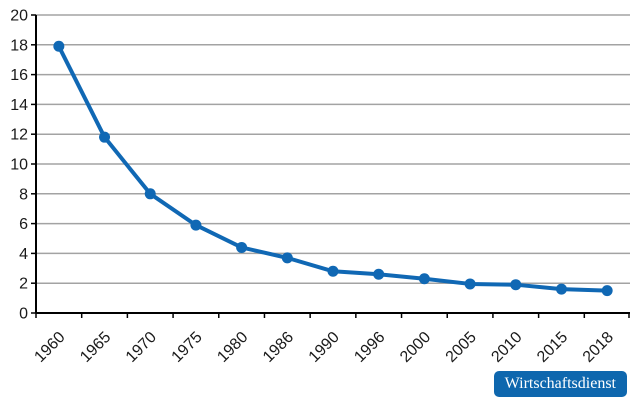  Describe the element at coordinates (23, 194) in the screenshot. I see `y-tick-label: 8` at that location.